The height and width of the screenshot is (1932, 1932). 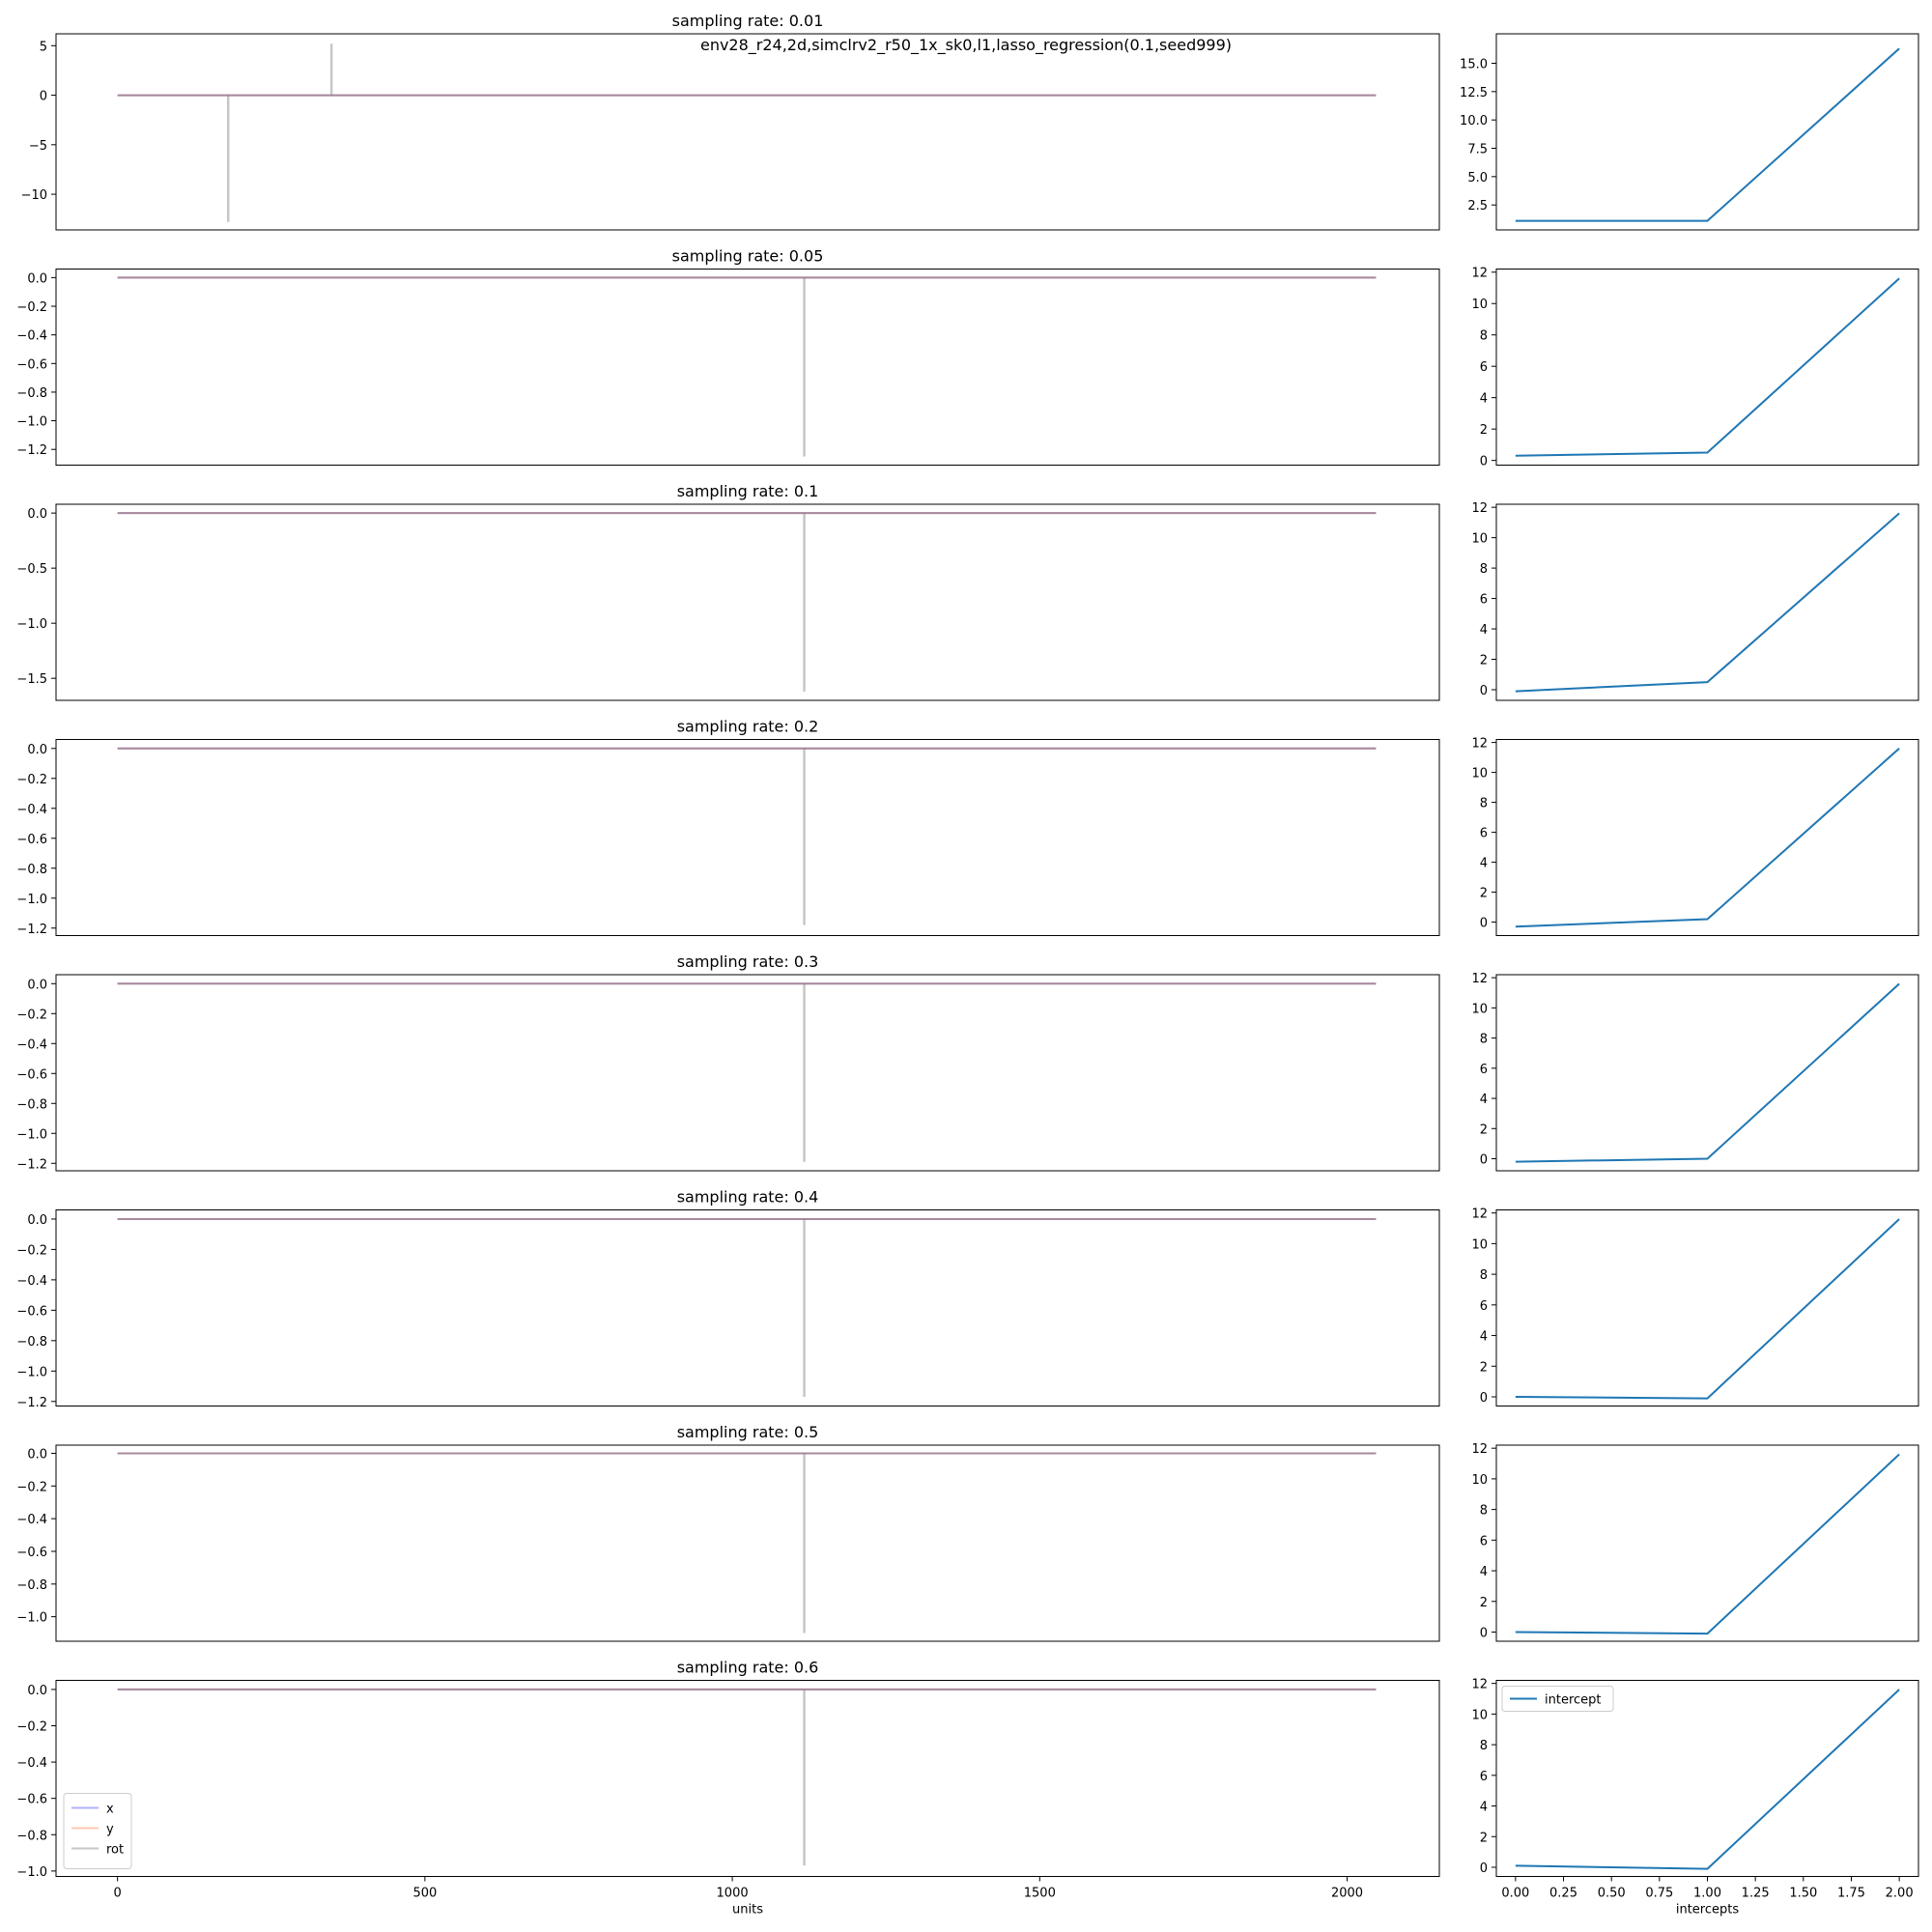 What do you see at coordinates (1659, 1894) in the screenshot?
I see `x-tick-label: 0.75` at bounding box center [1659, 1894].